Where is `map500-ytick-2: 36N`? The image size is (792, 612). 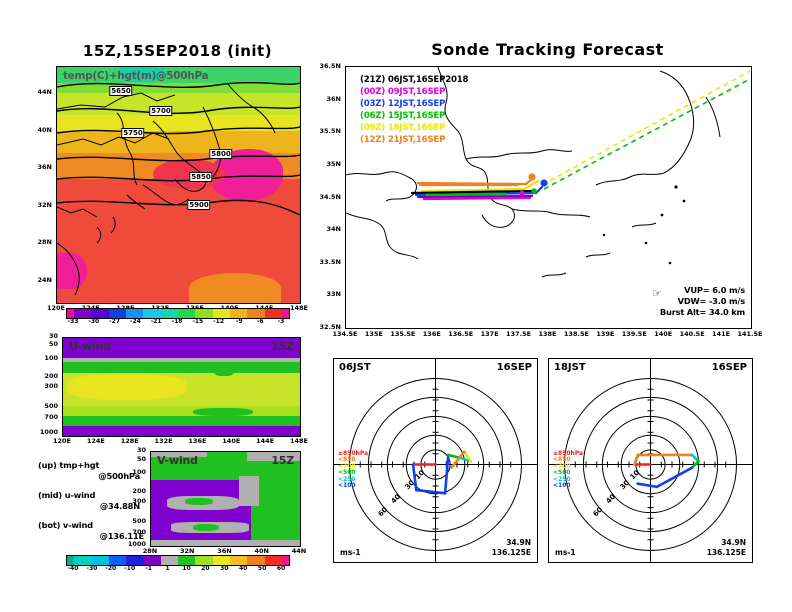
map500-ytick-2: 36N is located at coordinates (45, 167).